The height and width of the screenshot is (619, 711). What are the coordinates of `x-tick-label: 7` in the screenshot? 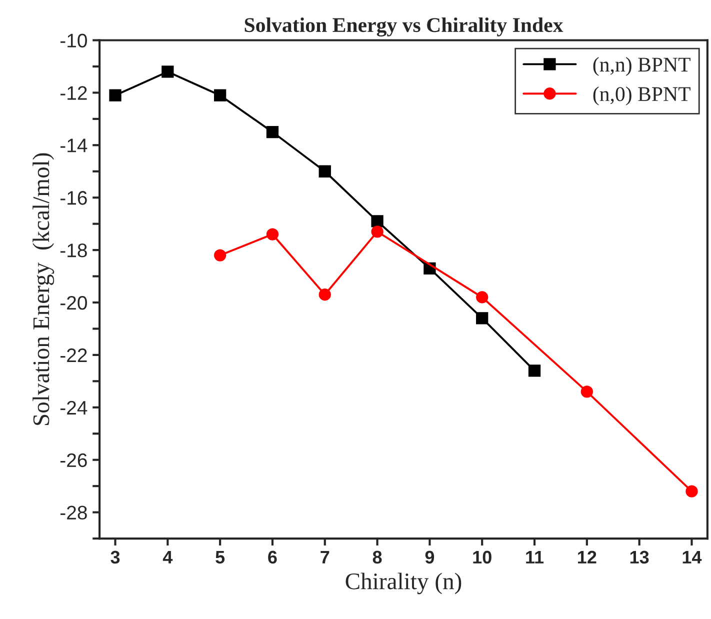 It's located at (325, 557).